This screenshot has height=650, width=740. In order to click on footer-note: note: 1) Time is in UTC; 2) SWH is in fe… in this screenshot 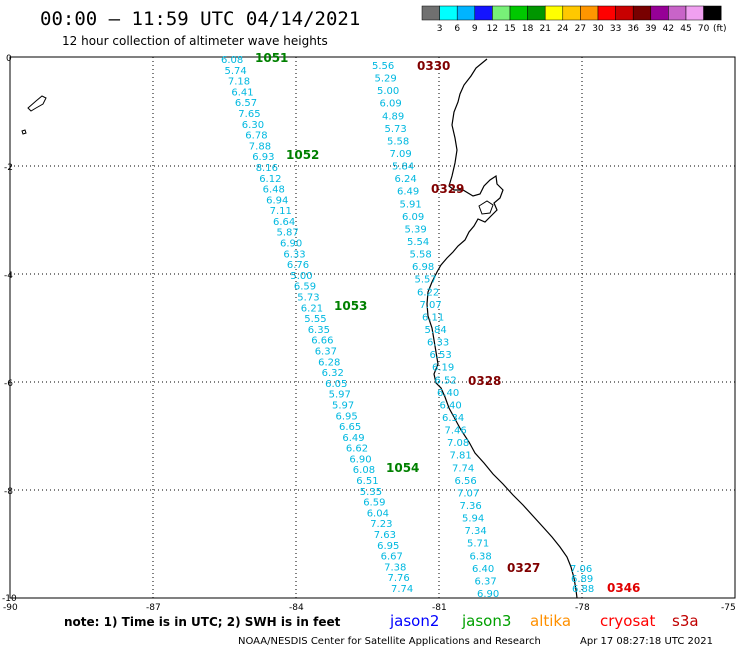, I will do `click(202, 622)`.